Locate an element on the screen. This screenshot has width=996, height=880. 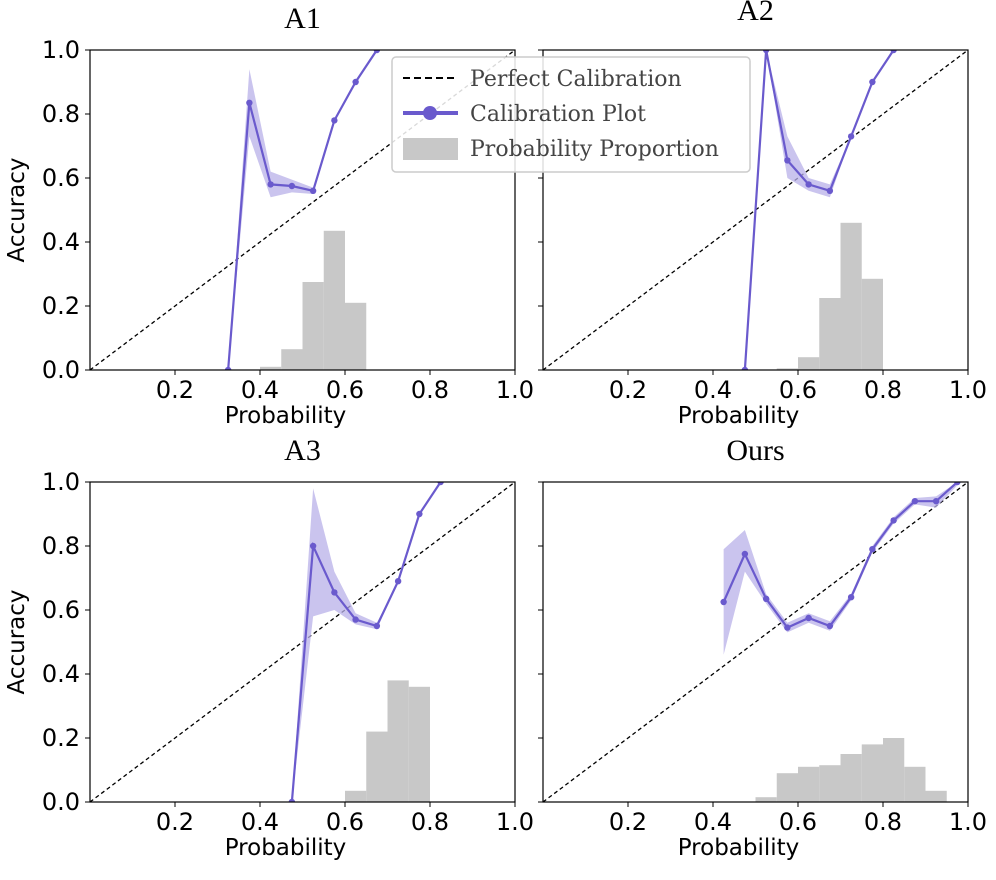
x-tick-label: 0.2 is located at coordinates (628, 390).